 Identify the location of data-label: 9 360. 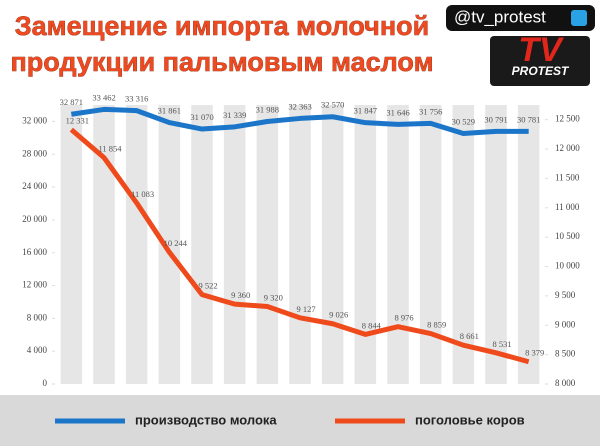
(240, 295).